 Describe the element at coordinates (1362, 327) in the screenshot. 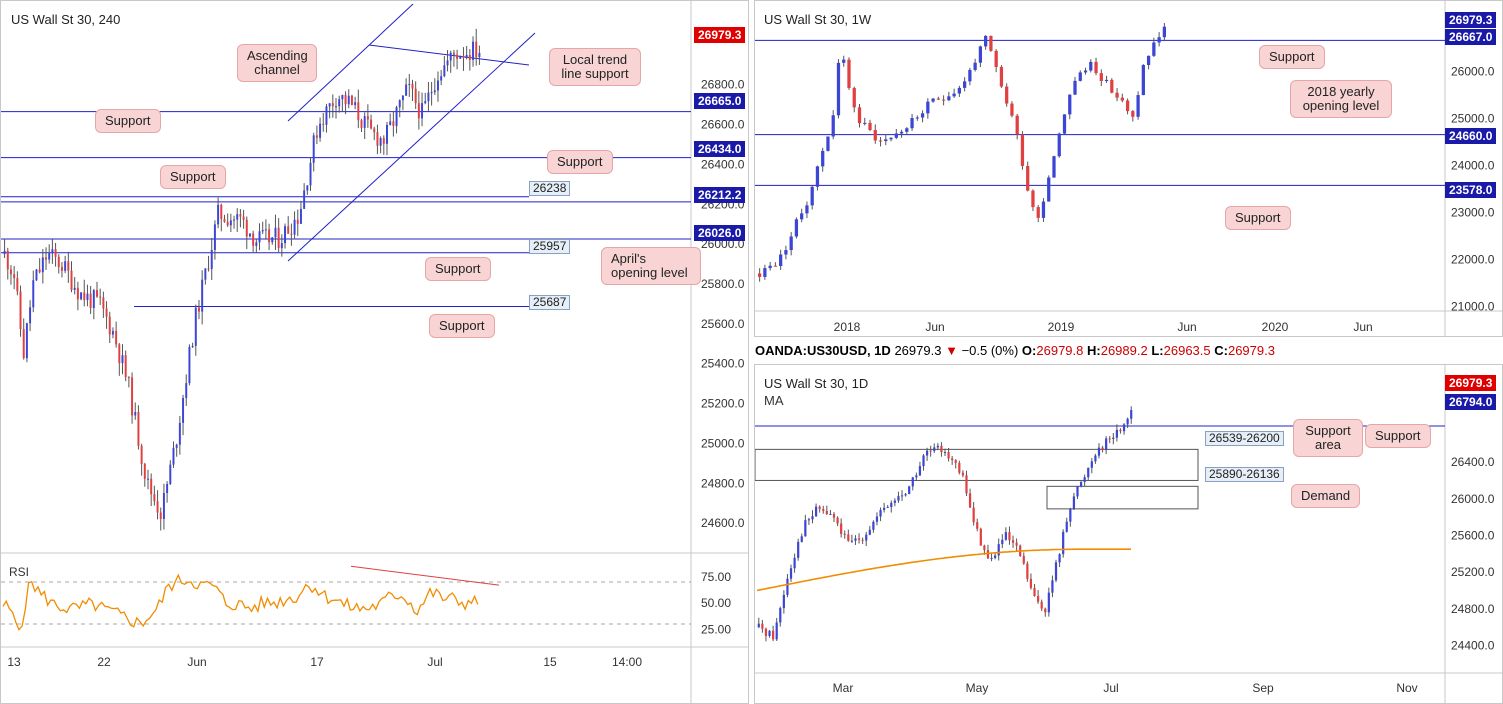

I see `w1-x-tick-label: Jun` at that location.